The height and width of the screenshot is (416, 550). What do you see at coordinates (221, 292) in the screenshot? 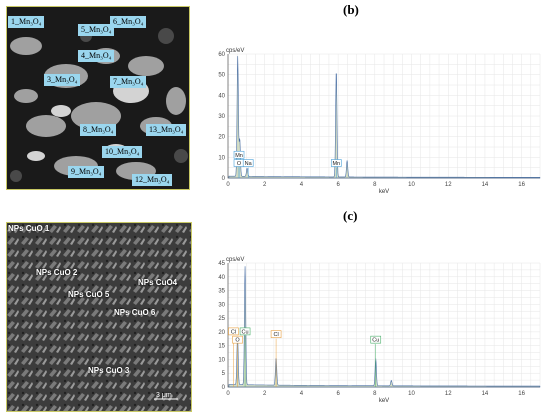
I see `y-tick-label: 35` at bounding box center [221, 292].